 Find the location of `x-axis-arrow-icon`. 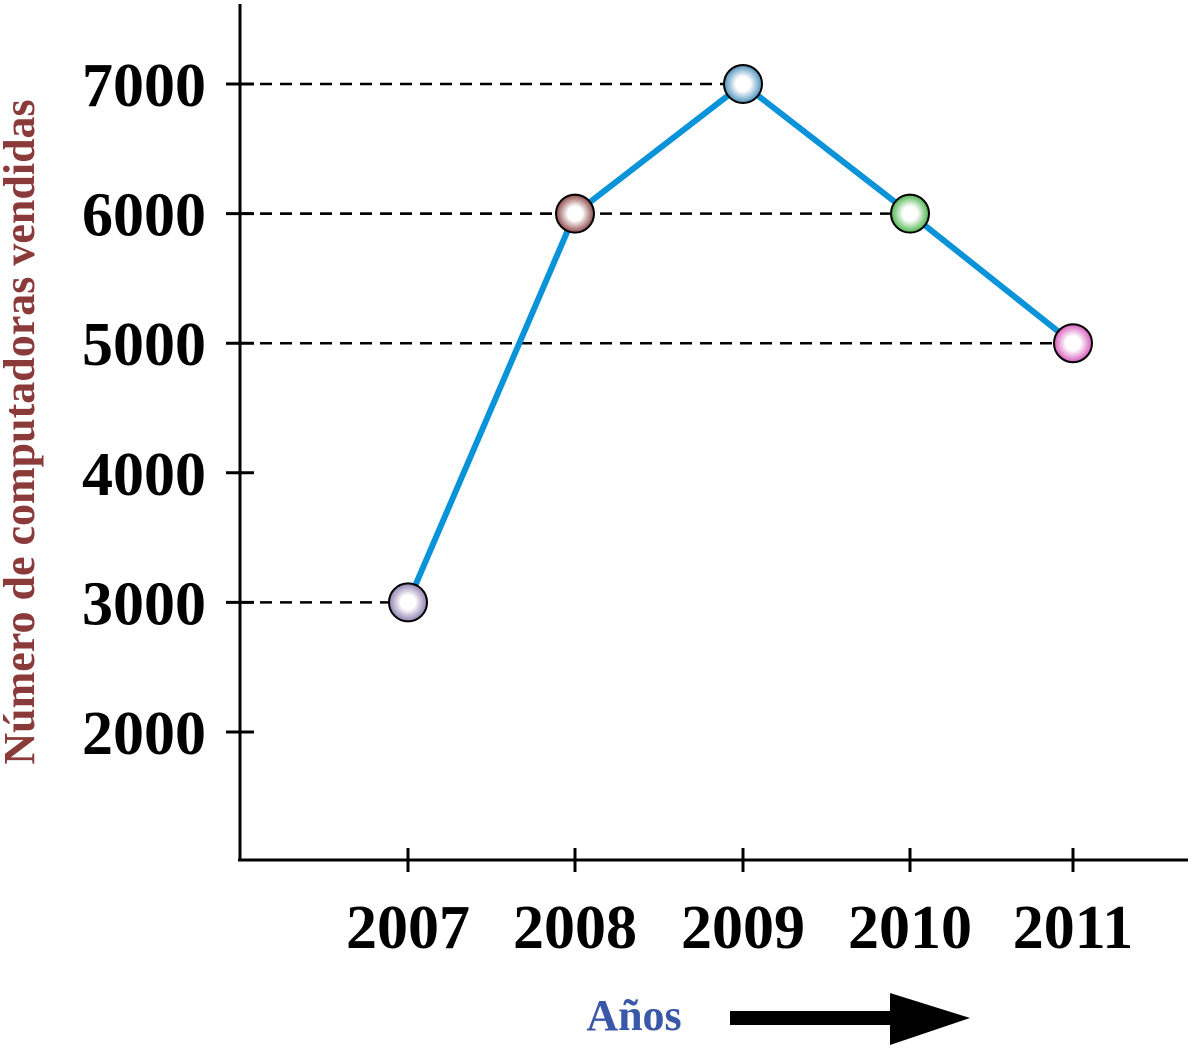

x-axis-arrow-icon is located at coordinates (850, 1019).